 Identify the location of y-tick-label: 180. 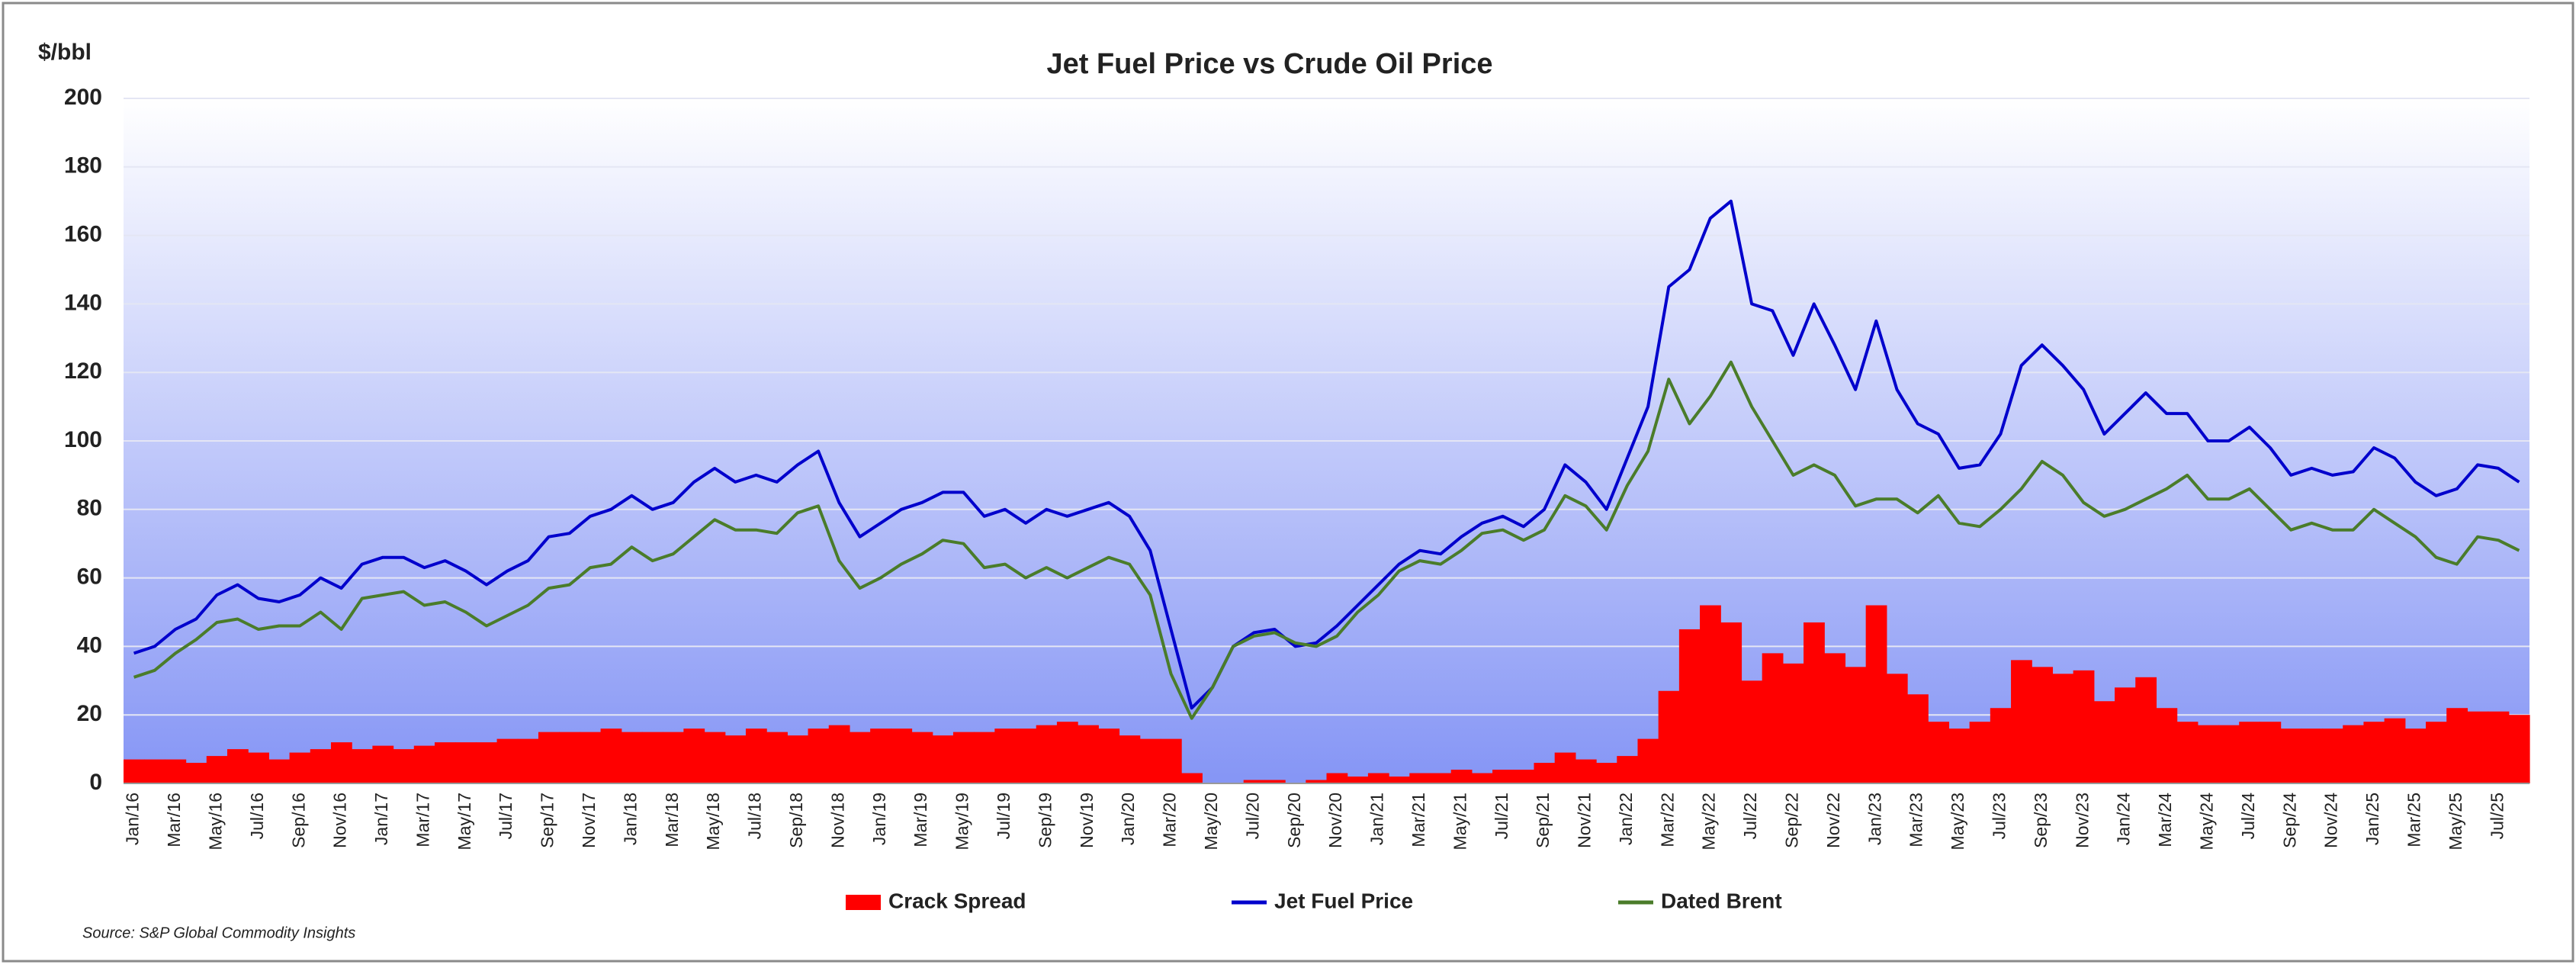
(83, 165).